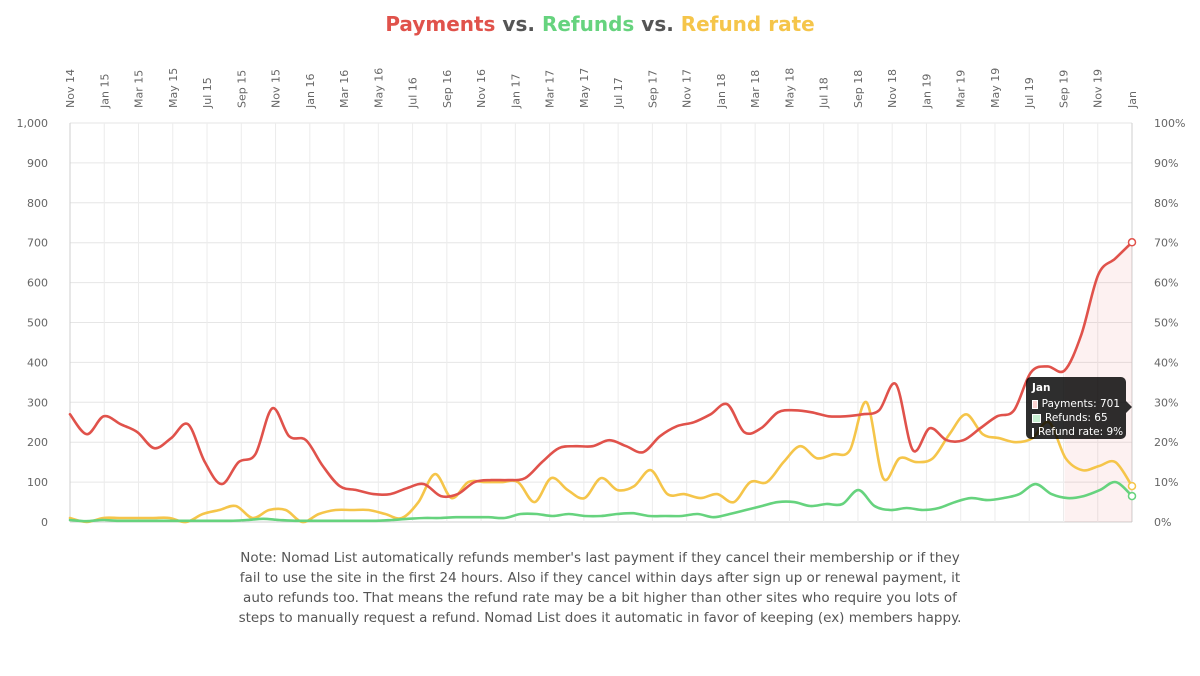  I want to click on refunds-point-last, so click(1132, 496).